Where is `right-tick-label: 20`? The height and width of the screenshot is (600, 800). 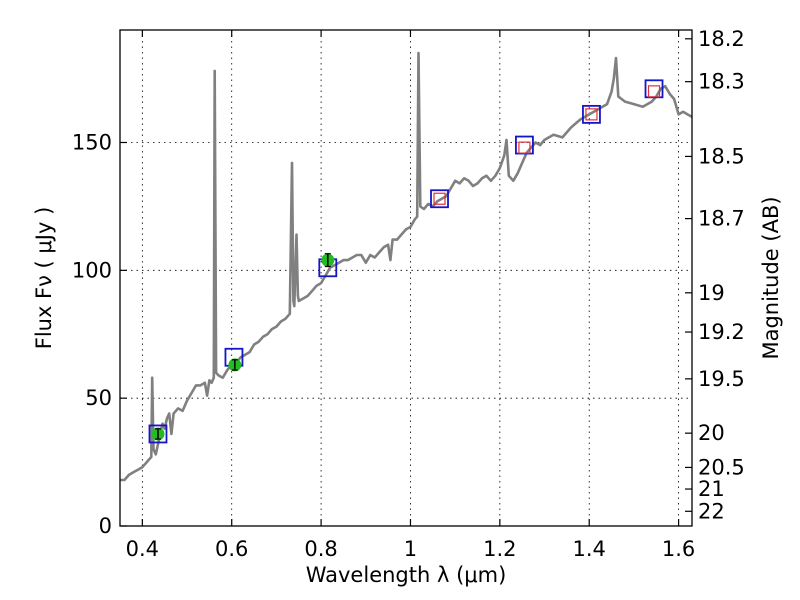 right-tick-label: 20 is located at coordinates (711, 433).